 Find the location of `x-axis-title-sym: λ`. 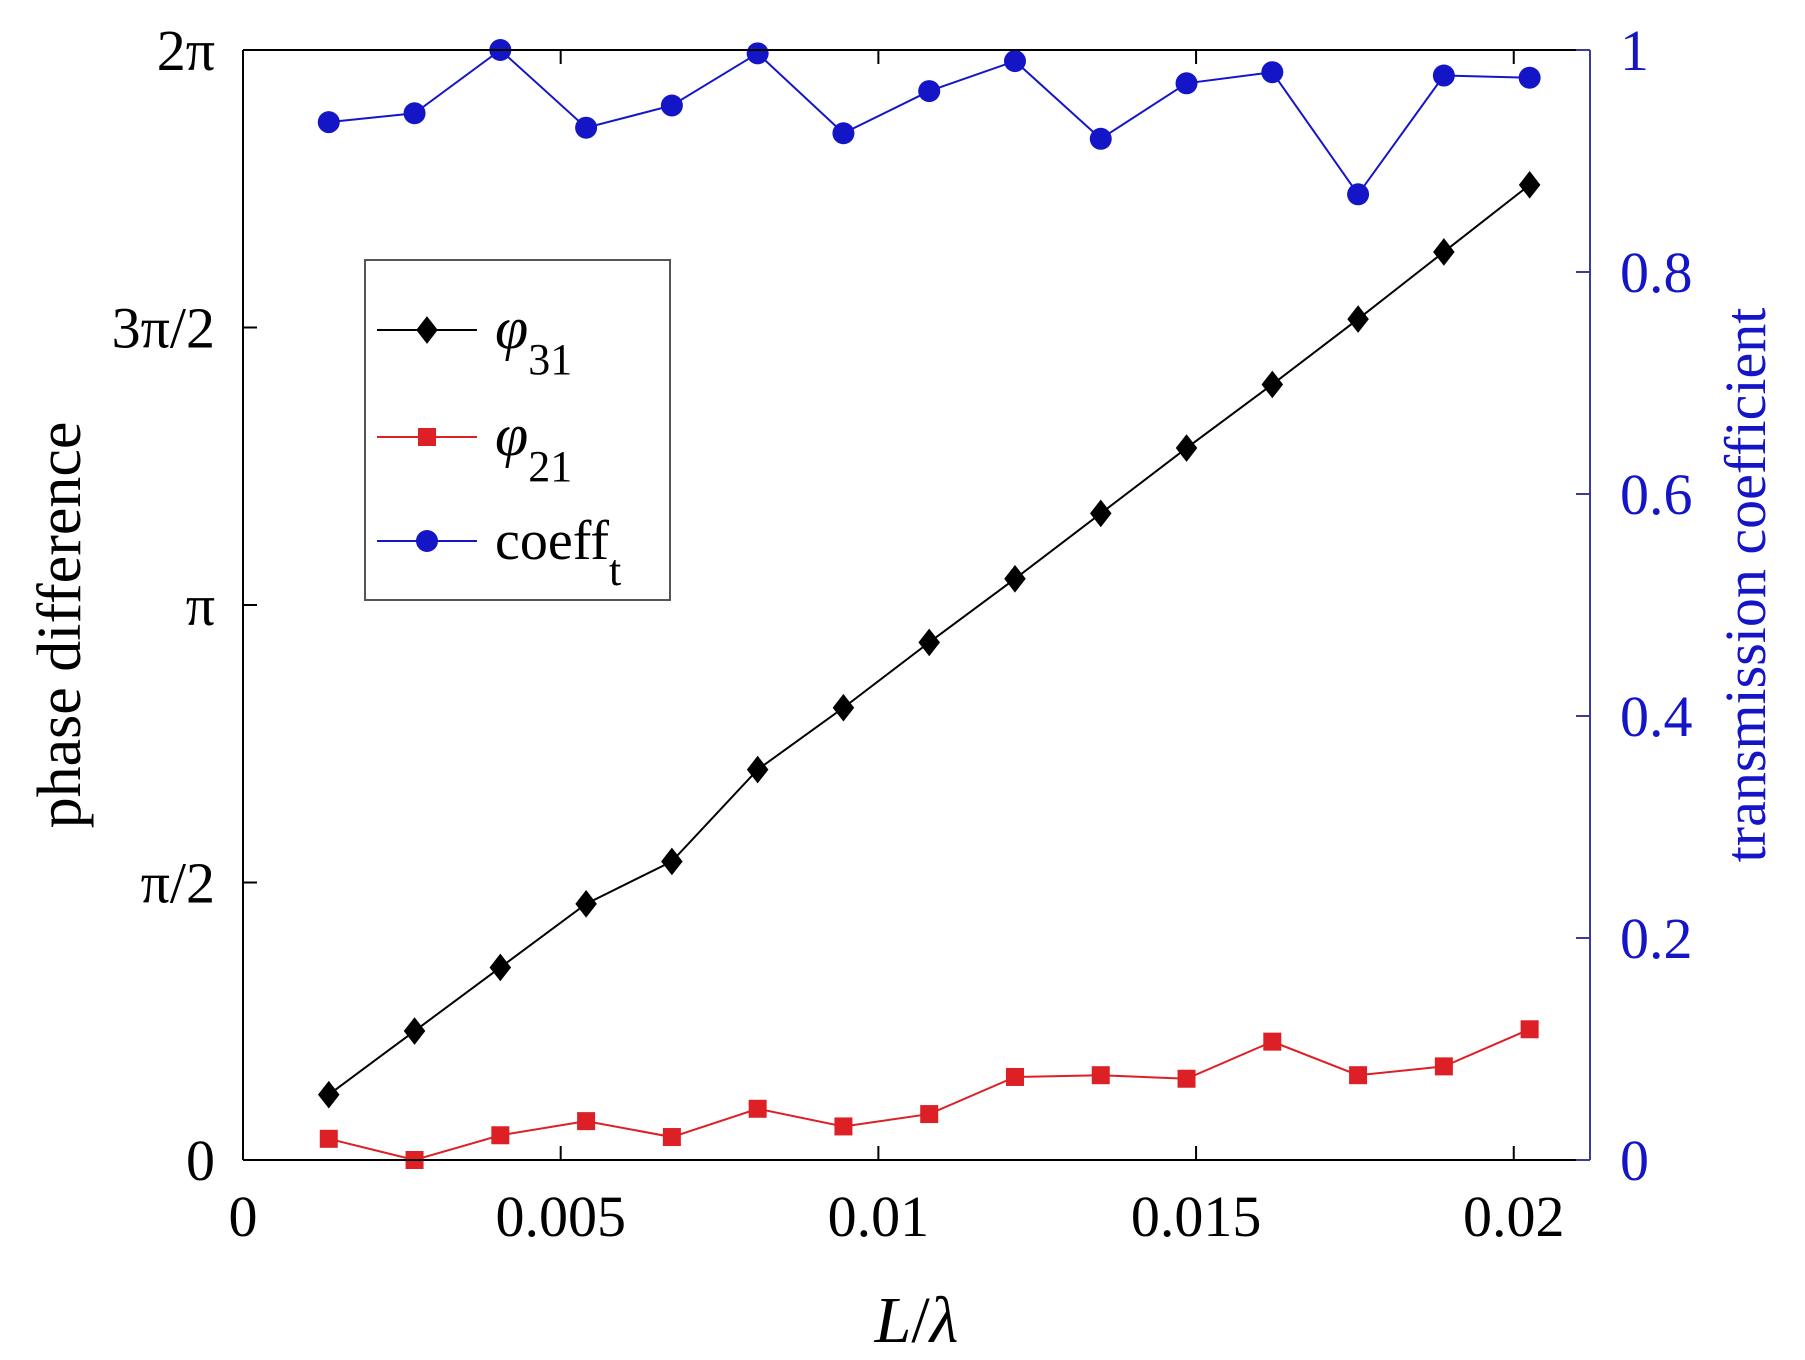

x-axis-title-sym: λ is located at coordinates (943, 1320).